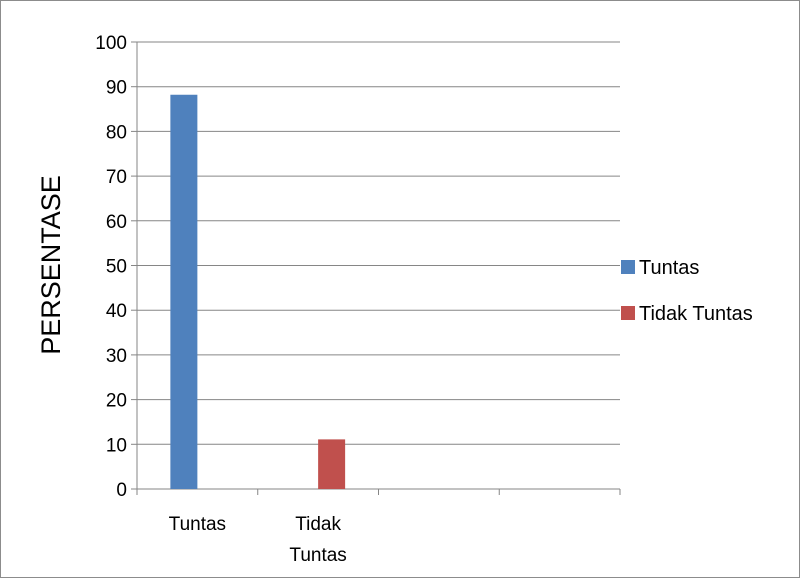 Image resolution: width=800 pixels, height=578 pixels. Describe the element at coordinates (669, 268) in the screenshot. I see `legend-label-tuntas: Tuntas` at that location.